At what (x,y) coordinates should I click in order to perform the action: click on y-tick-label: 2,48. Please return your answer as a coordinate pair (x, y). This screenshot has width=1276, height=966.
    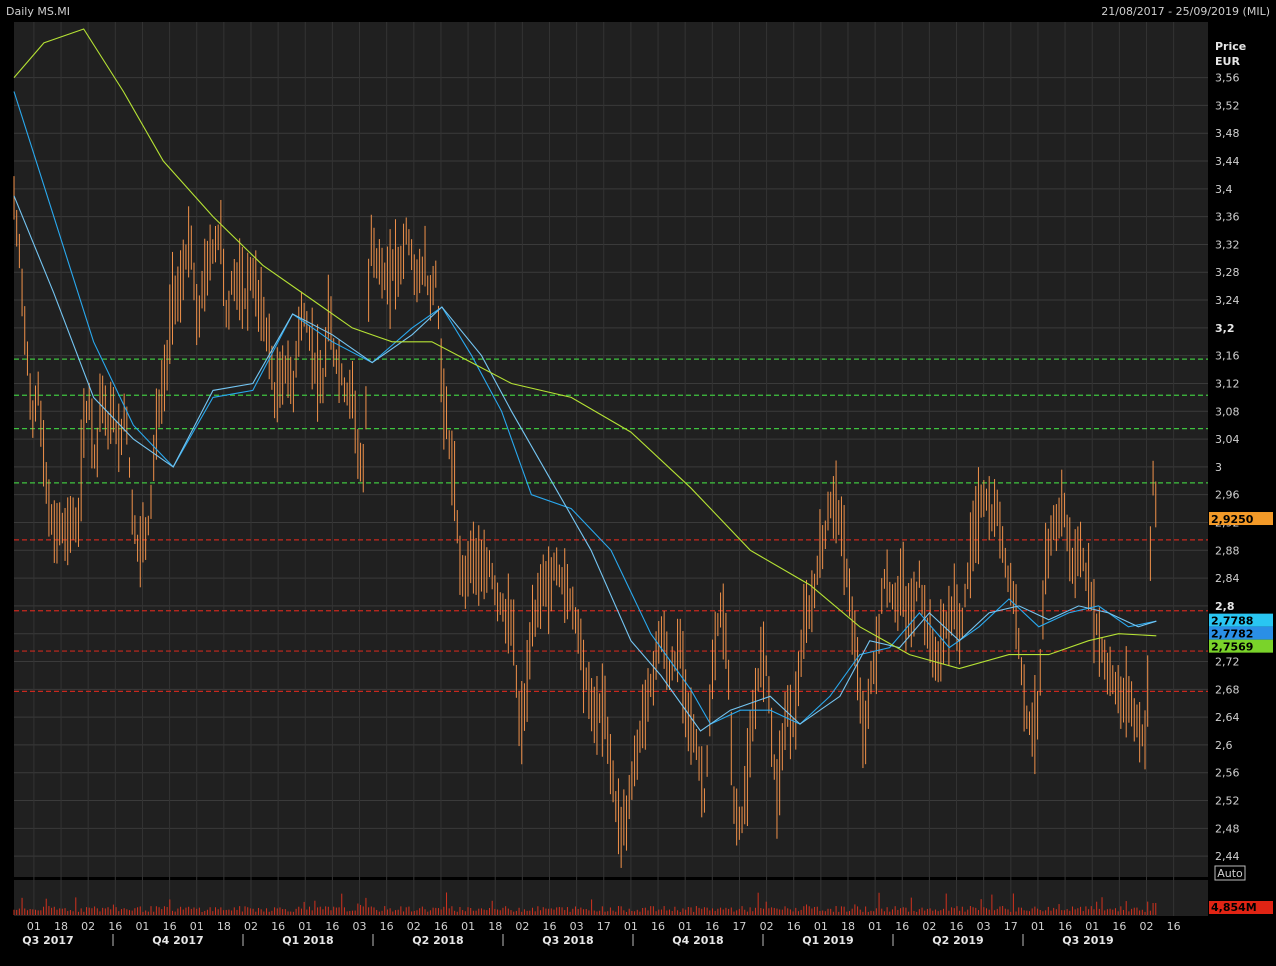
    Looking at the image, I should click on (1227, 828).